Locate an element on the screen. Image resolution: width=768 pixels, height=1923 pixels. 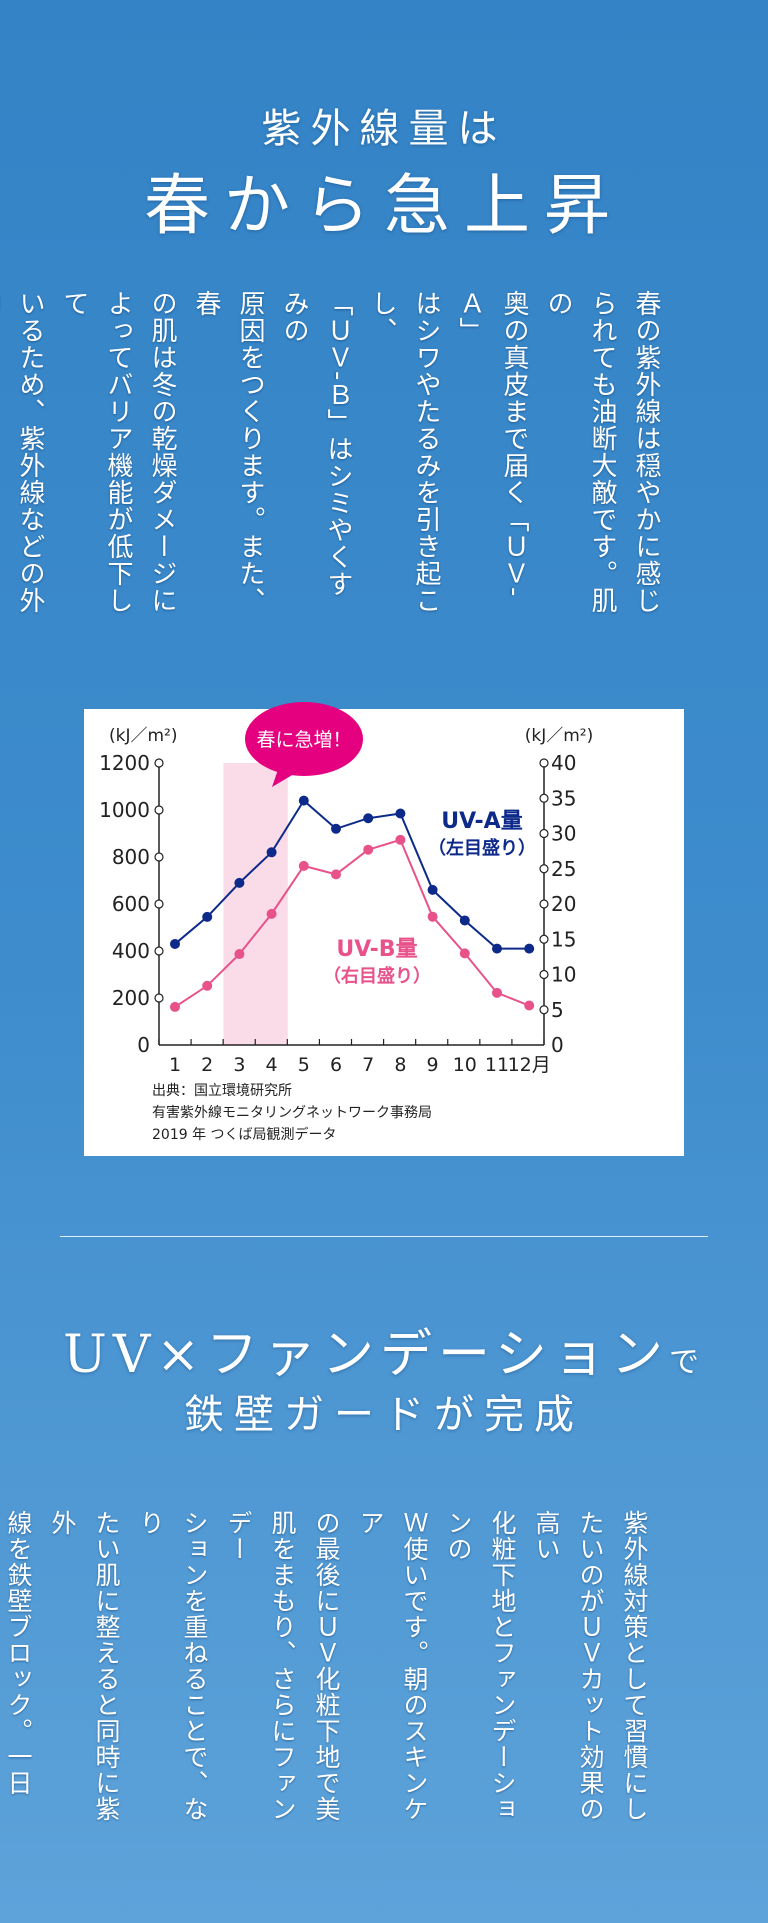
right-tick-label: 35 is located at coordinates (563, 798).